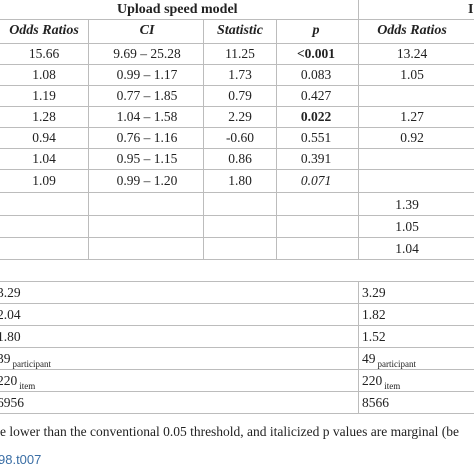 This screenshot has width=474, height=474. I want to click on col-header-ci: CI, so click(147, 30).